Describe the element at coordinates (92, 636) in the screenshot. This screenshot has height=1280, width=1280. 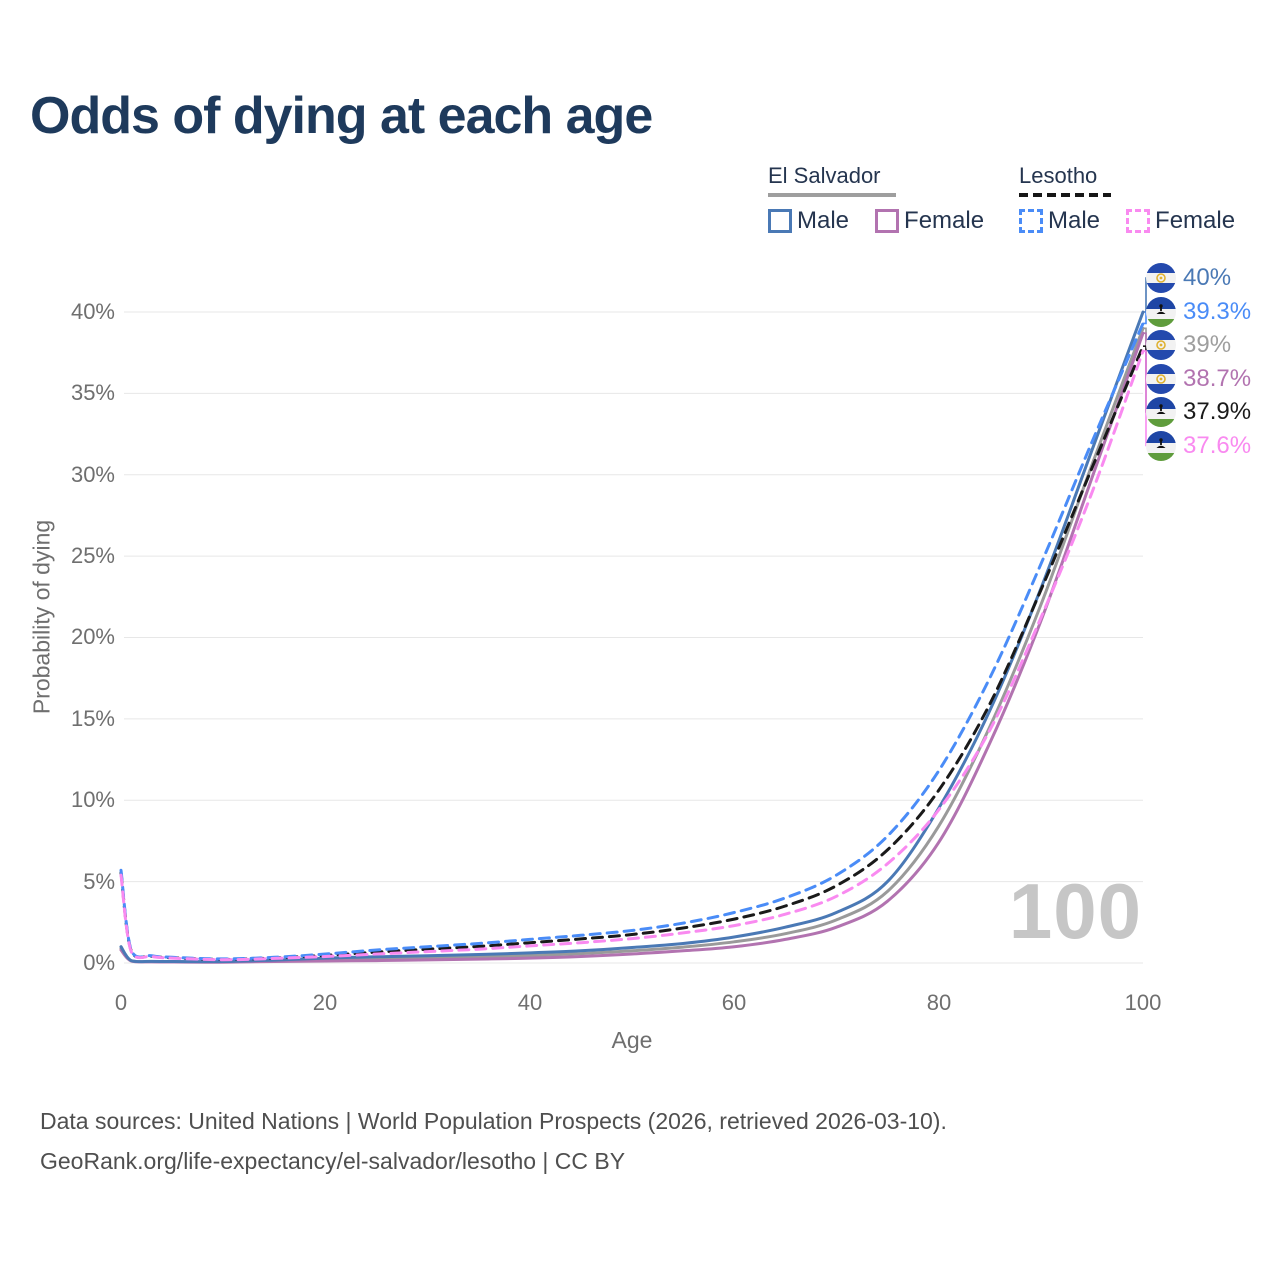
I see `y-tick-20: 20%` at that location.